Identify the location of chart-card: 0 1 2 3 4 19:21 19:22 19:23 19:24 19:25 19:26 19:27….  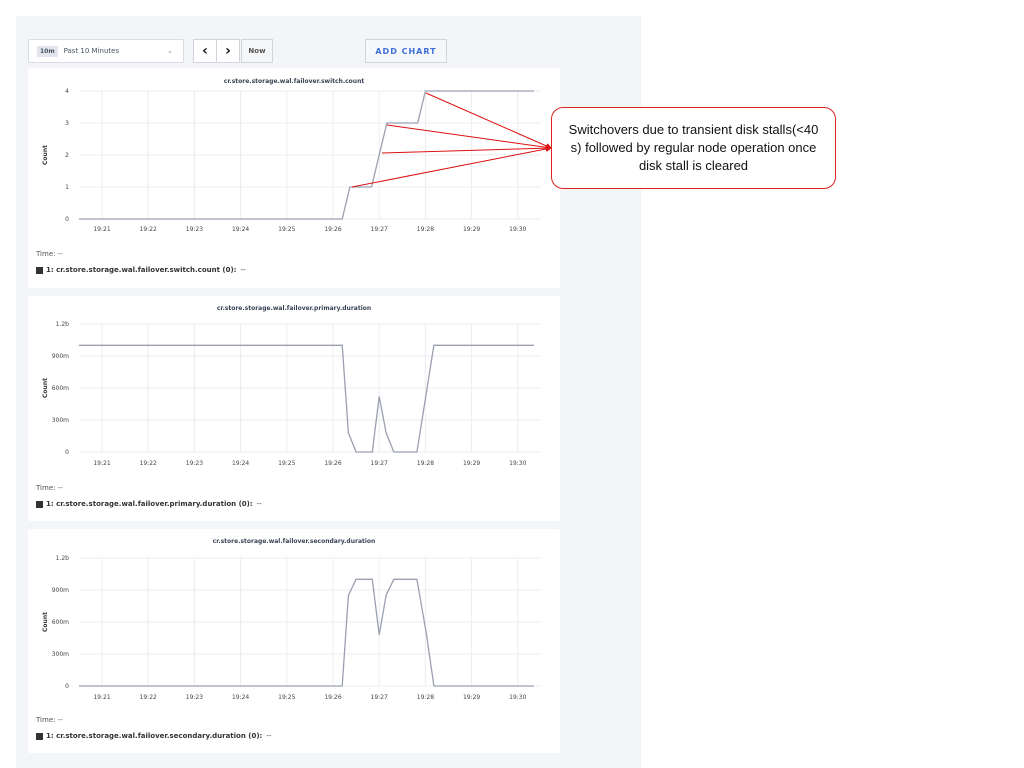
(294, 178).